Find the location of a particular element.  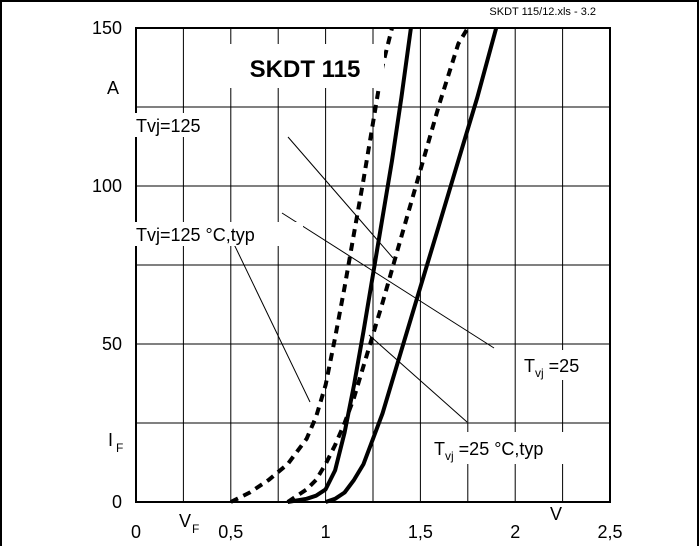

annotation-rest: =25 °C,typ is located at coordinates (499, 449).